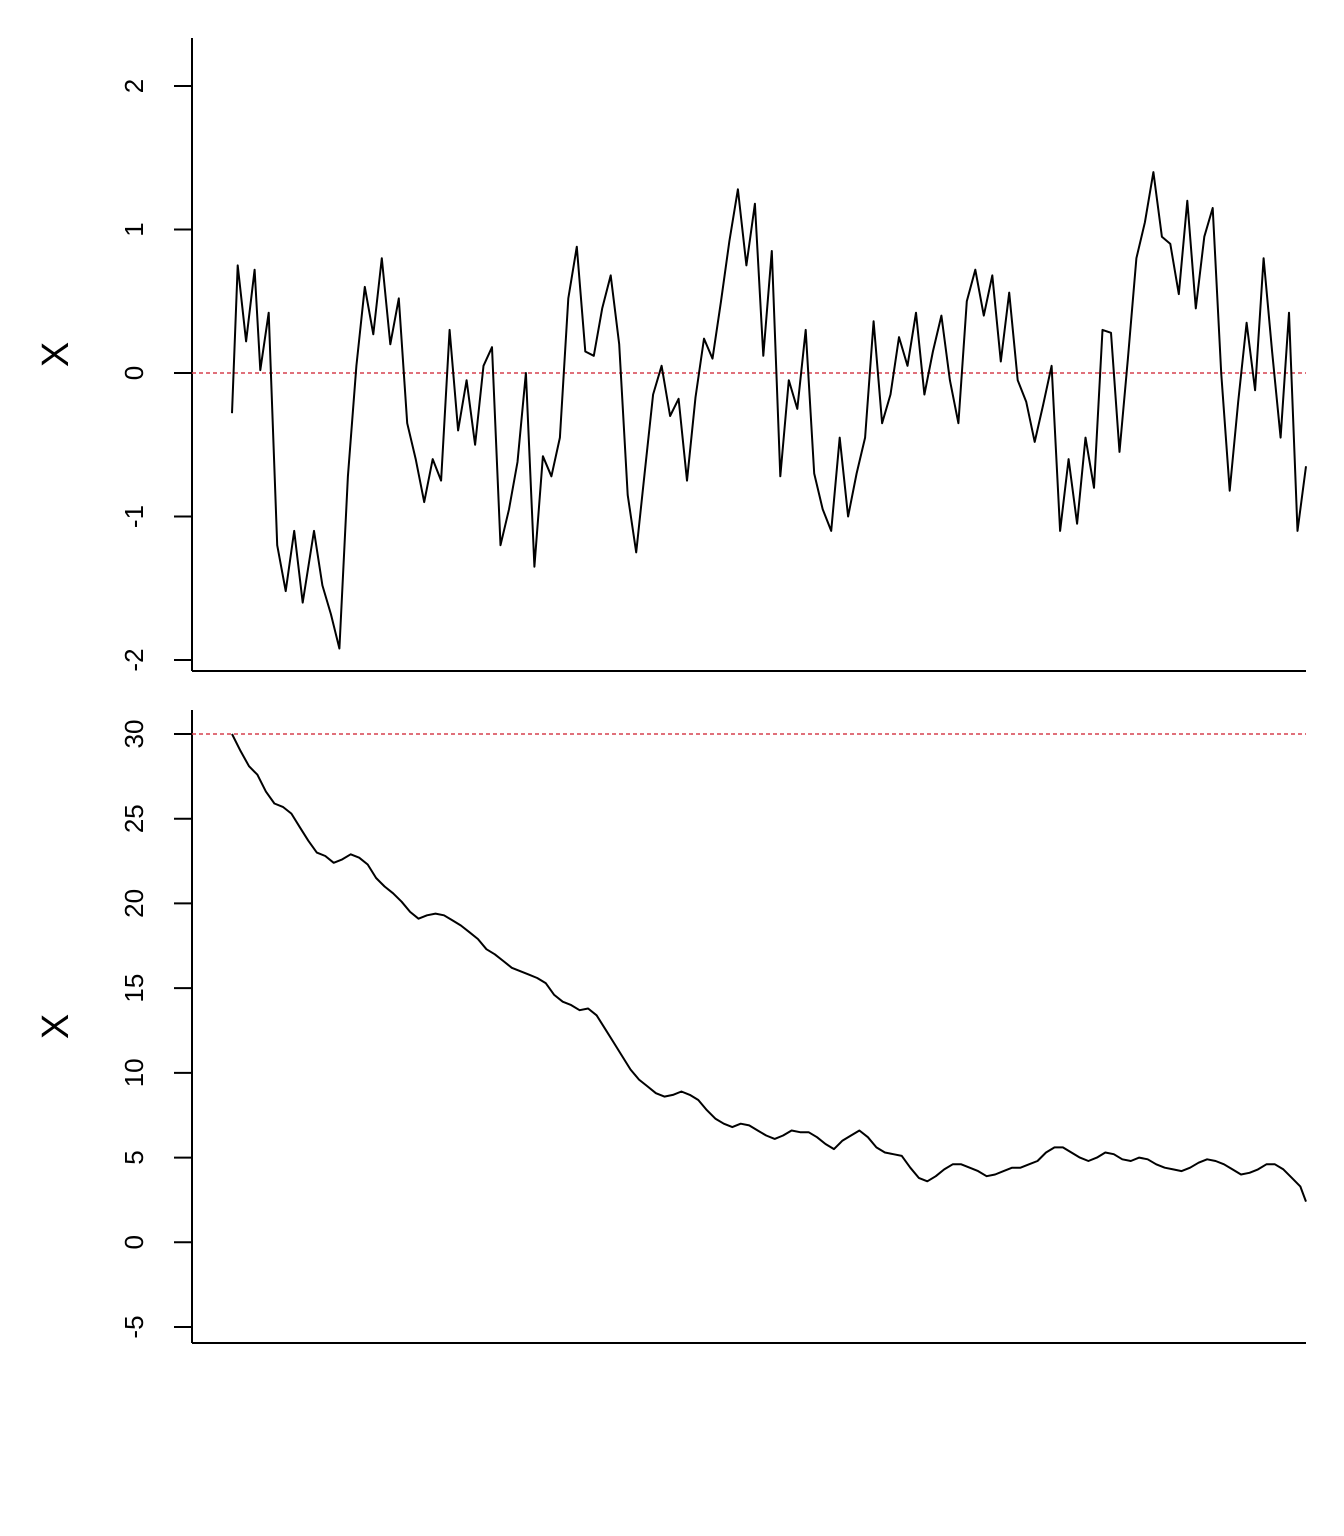 This screenshot has width=1344, height=1536. What do you see at coordinates (134, 818) in the screenshot?
I see `y-tick-label: 25` at bounding box center [134, 818].